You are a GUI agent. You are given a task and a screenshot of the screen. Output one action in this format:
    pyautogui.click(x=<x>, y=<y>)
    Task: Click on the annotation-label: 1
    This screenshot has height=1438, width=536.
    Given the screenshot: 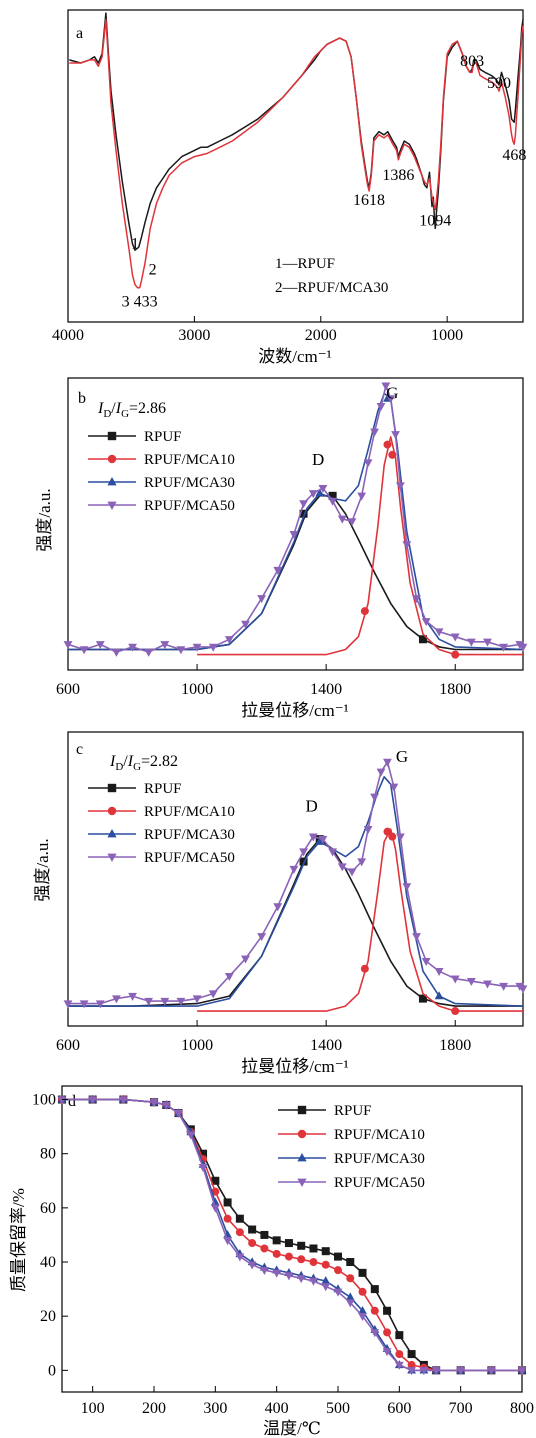 What is the action you would take?
    pyautogui.click(x=135, y=244)
    